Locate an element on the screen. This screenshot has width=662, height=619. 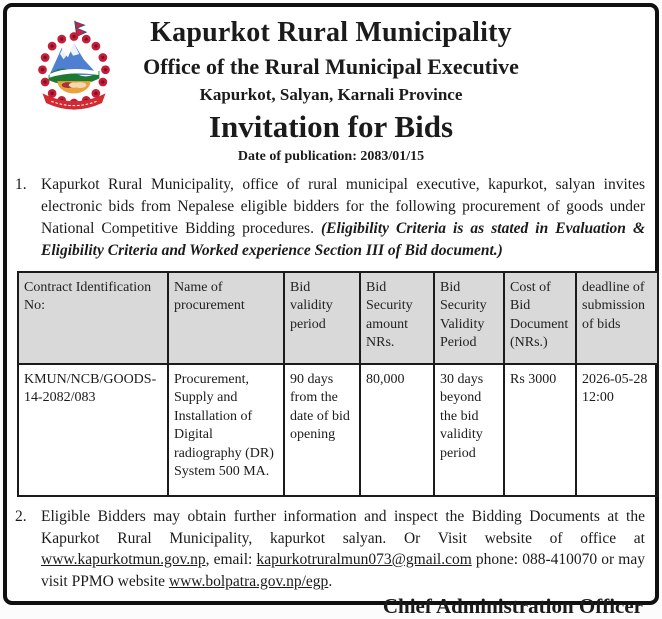
nepal-government-emblem is located at coordinates (74, 68).